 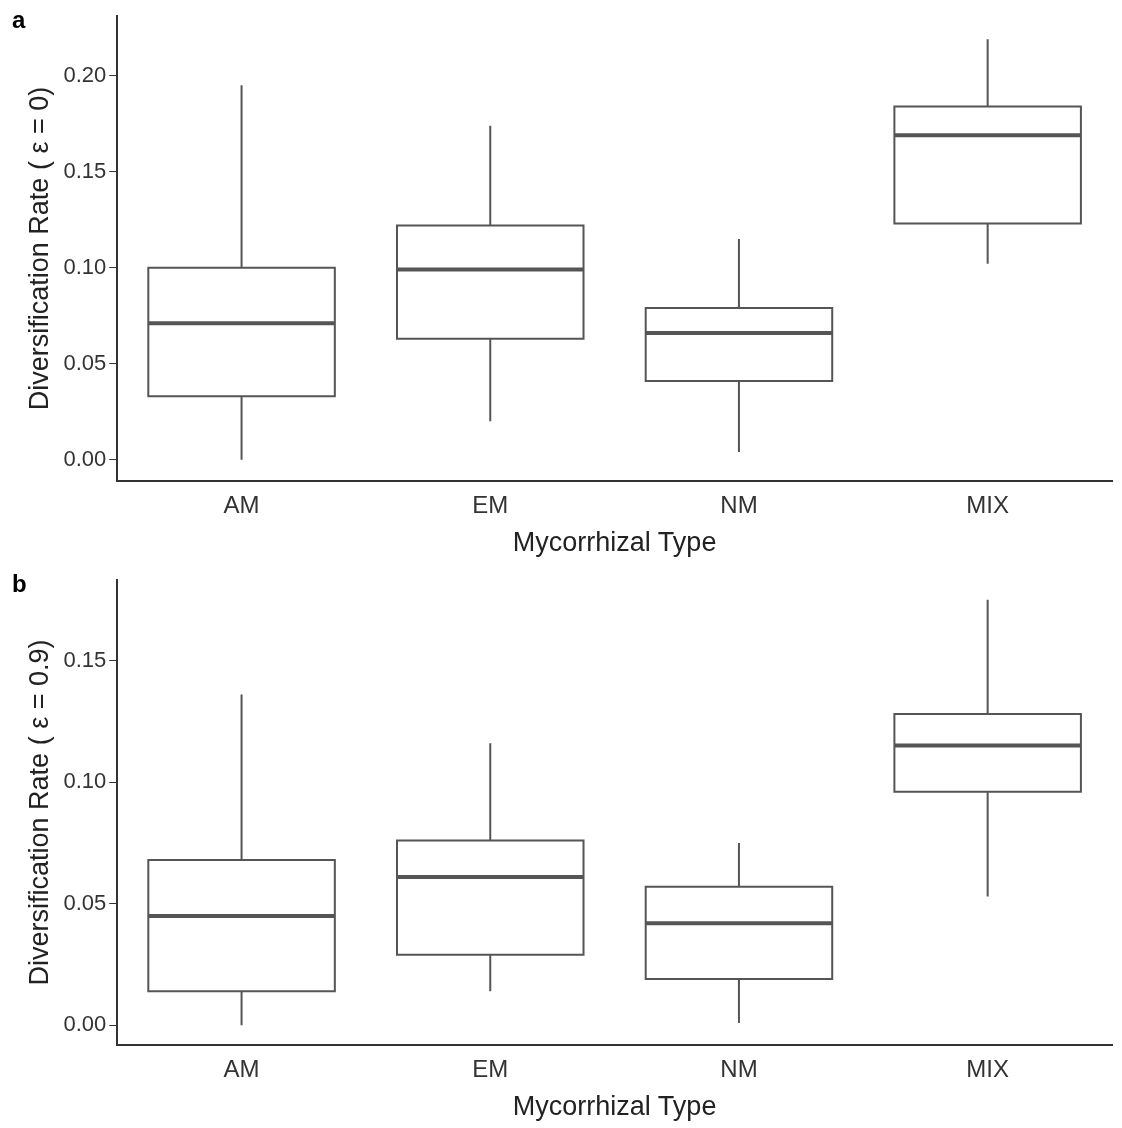 I want to click on chart-title: a, so click(x=19, y=20).